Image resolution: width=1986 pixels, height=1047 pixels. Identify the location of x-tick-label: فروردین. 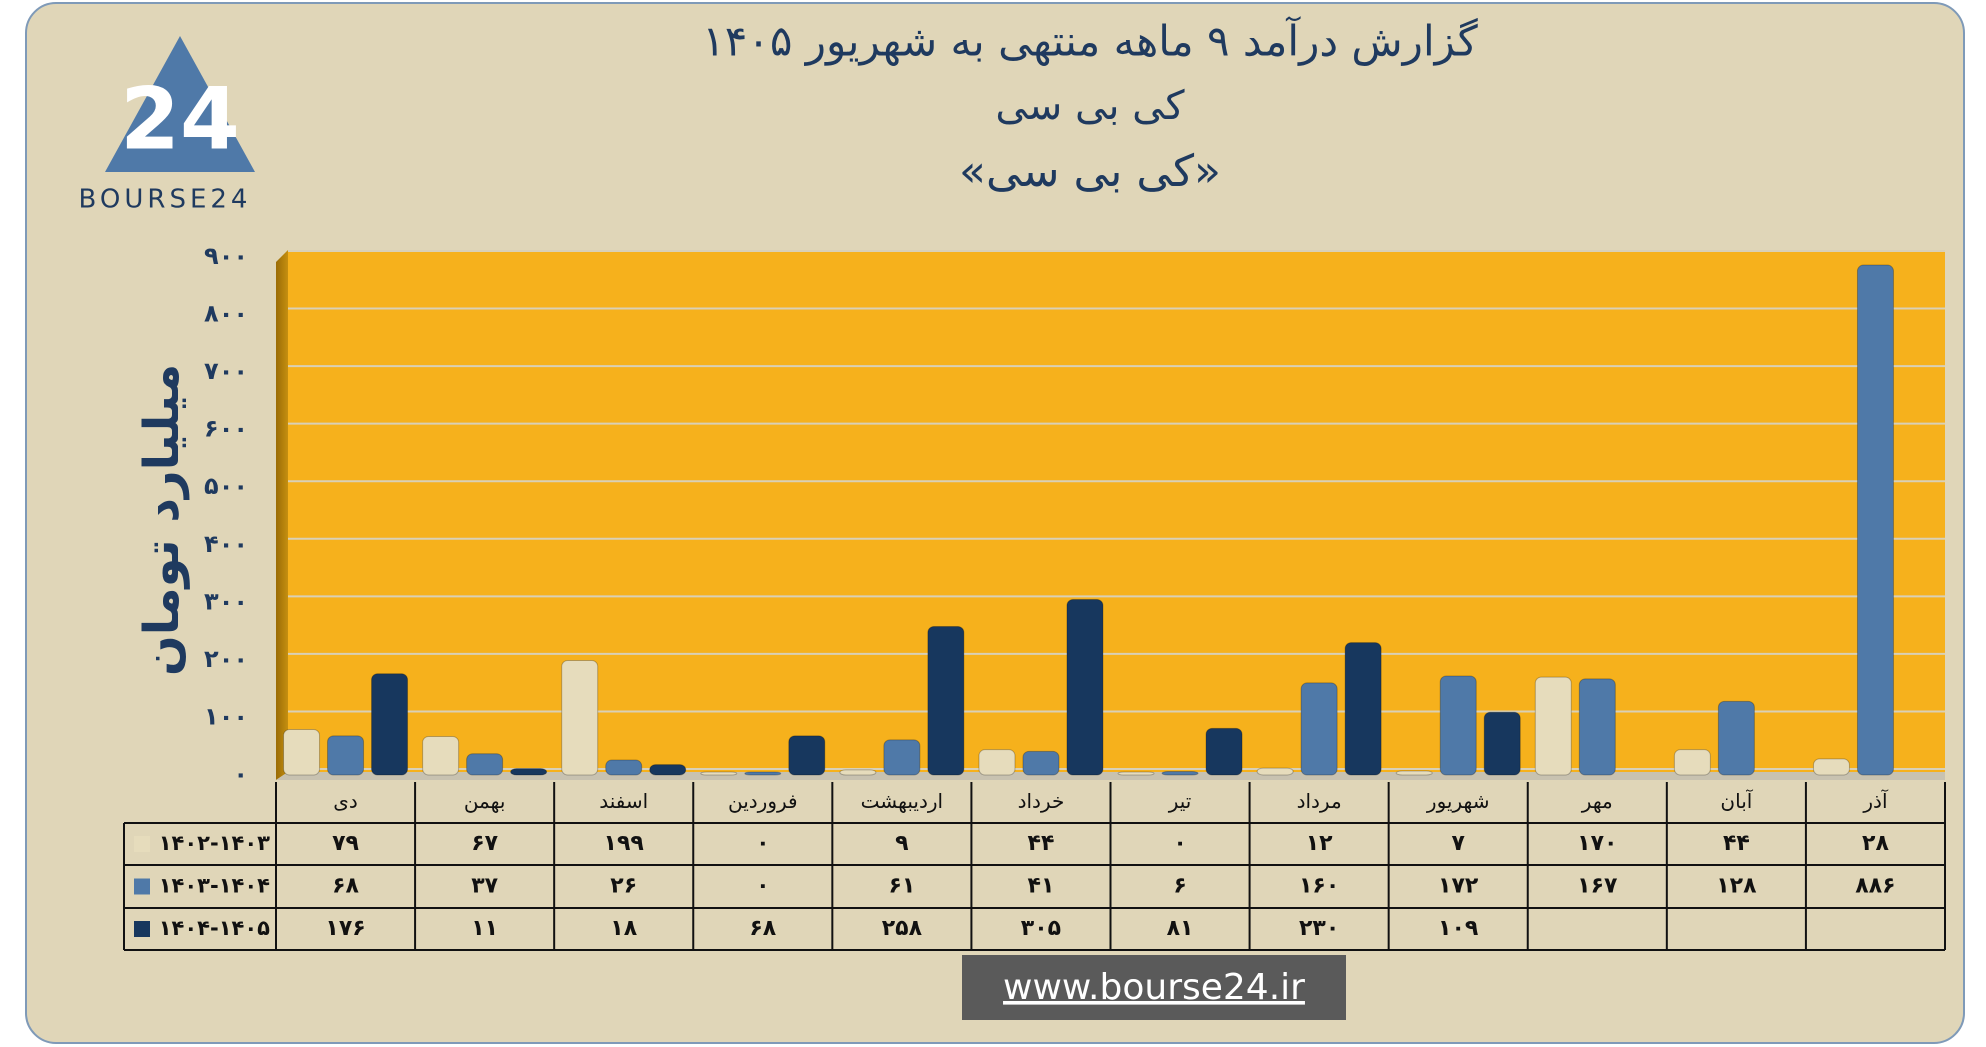
(763, 801).